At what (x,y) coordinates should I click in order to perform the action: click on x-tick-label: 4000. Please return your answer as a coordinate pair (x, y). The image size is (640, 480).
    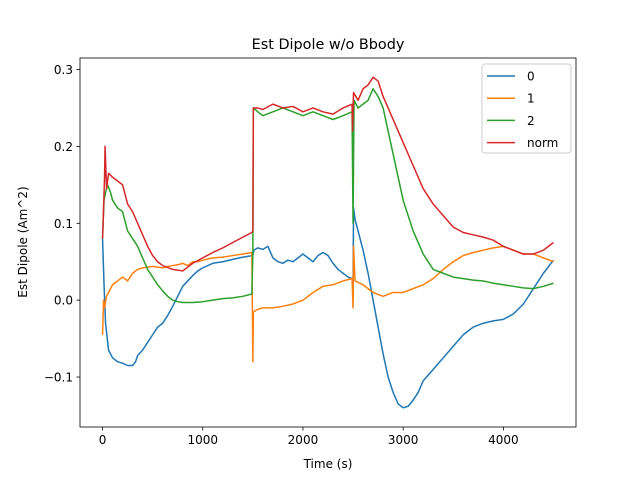
    Looking at the image, I should click on (503, 440).